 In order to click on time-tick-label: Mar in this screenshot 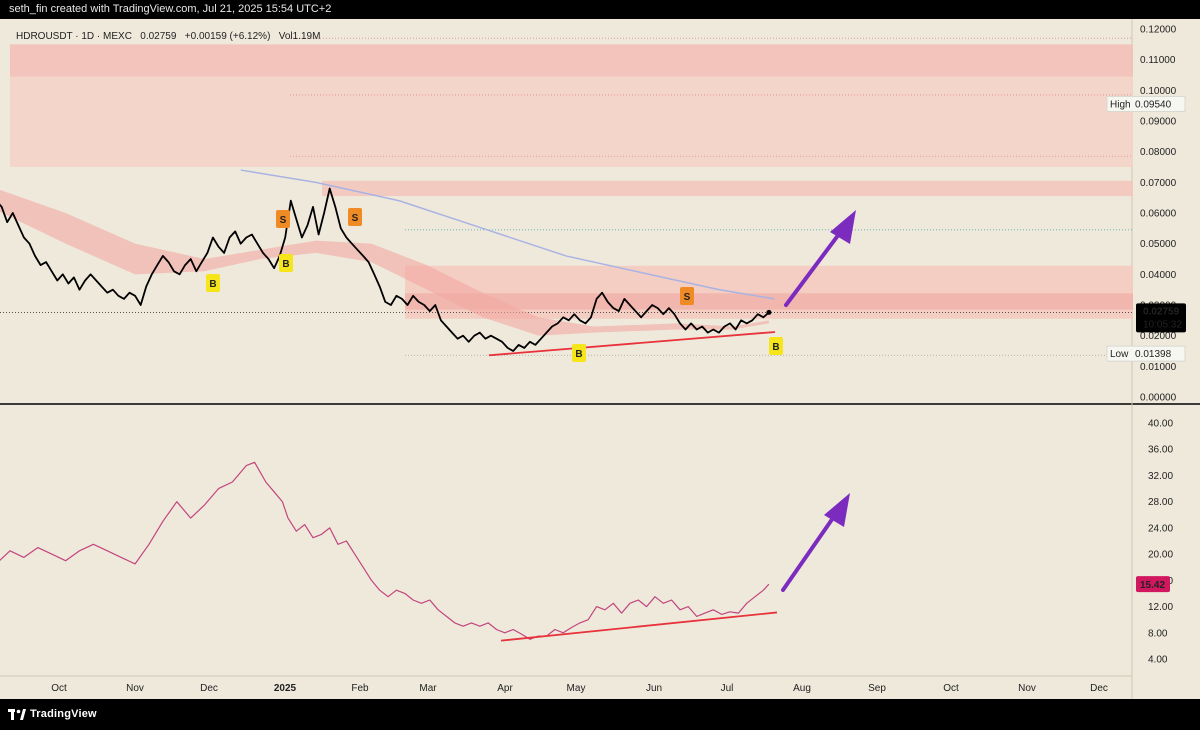, I will do `click(428, 688)`.